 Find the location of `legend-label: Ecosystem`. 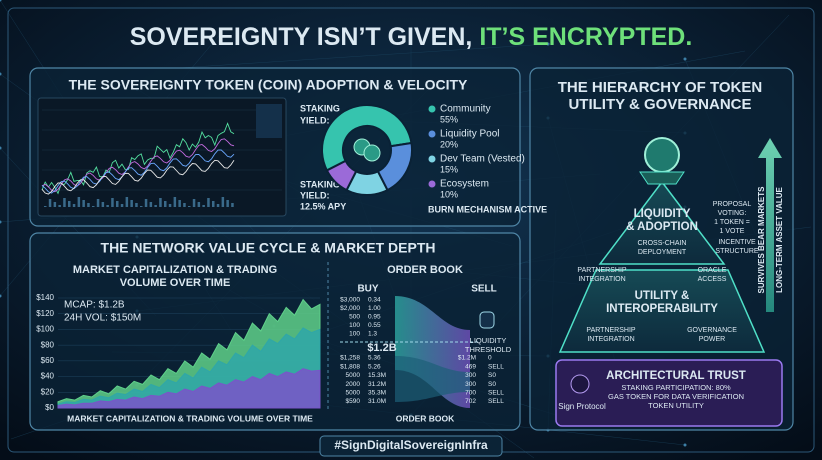

legend-label: Ecosystem is located at coordinates (464, 184).